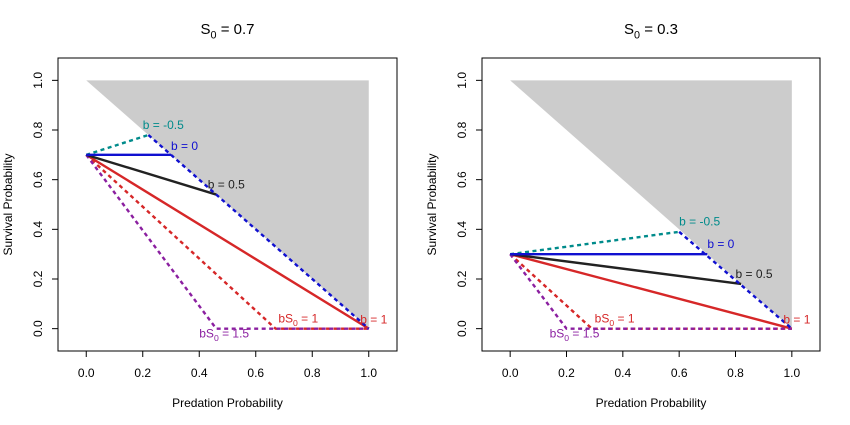 This screenshot has height=425, width=850. What do you see at coordinates (228, 31) in the screenshot?
I see `chart-title: S0 = 0.7` at bounding box center [228, 31].